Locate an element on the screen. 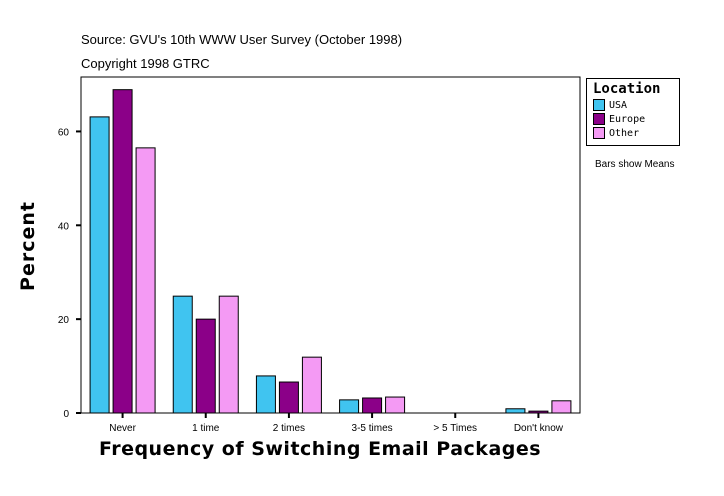  legend-label: Other is located at coordinates (624, 133).